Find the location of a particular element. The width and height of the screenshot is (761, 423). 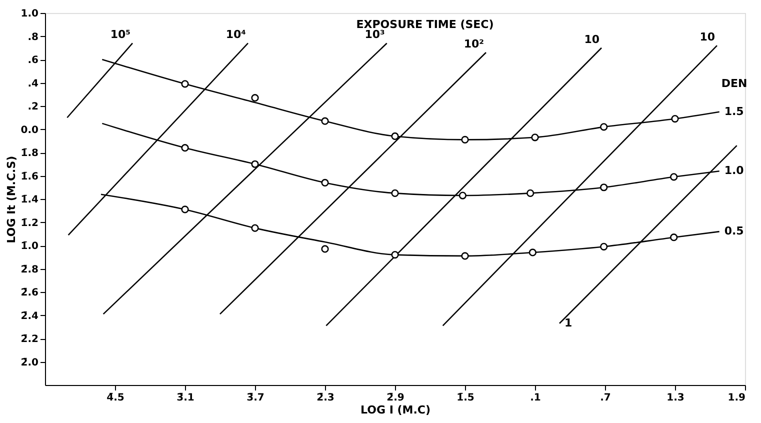

y-tick-label: 2̄.2 is located at coordinates (29, 339).